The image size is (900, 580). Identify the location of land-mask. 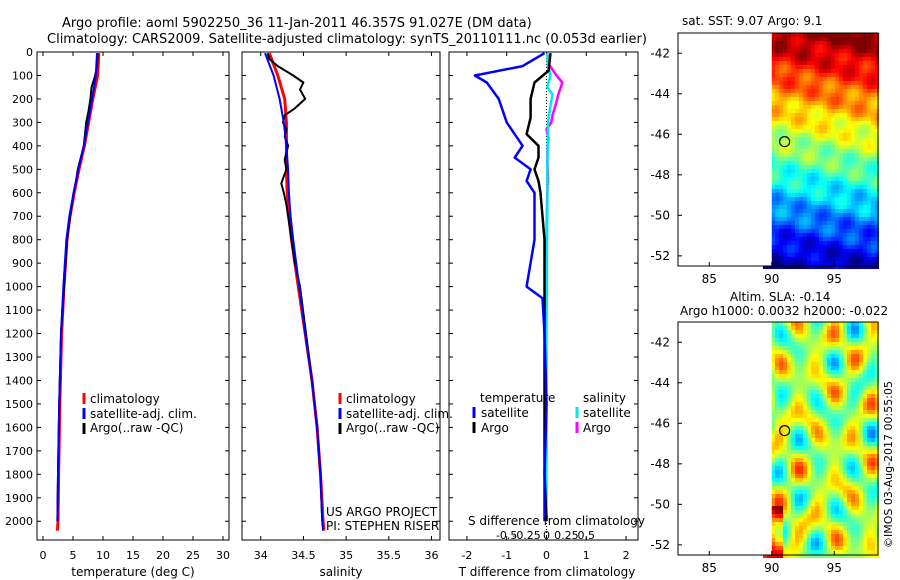
(725, 149).